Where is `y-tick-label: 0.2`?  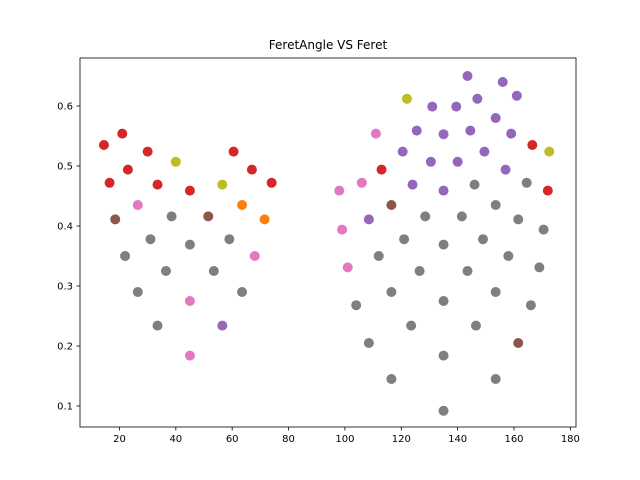
y-tick-label: 0.2 is located at coordinates (65, 347).